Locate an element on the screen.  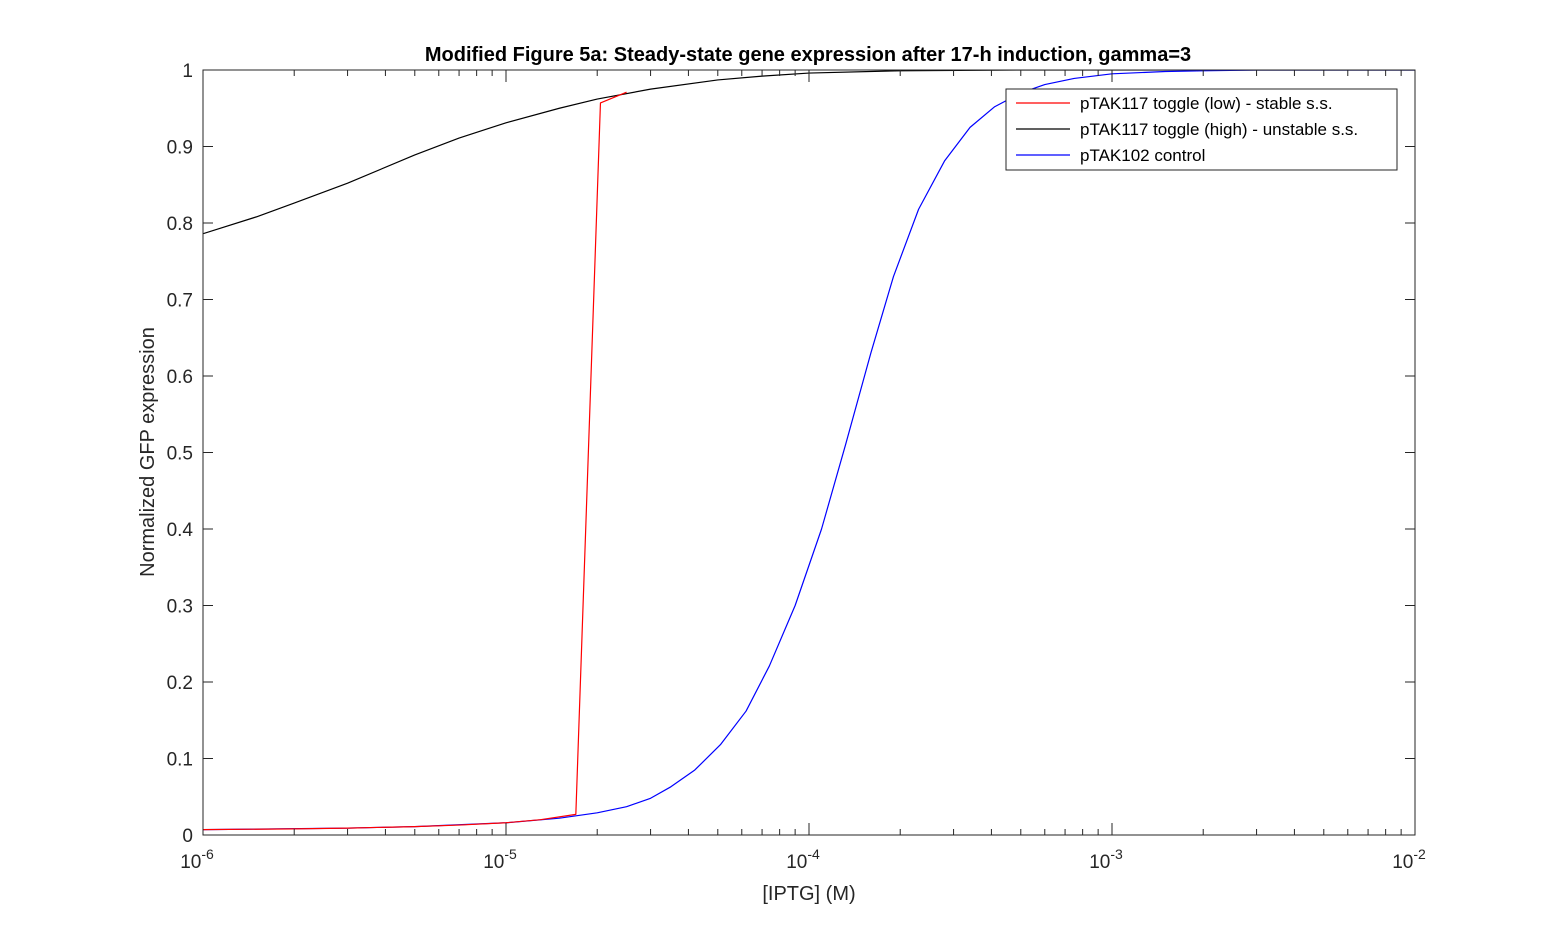
y-tick-label: 0.9 is located at coordinates (180, 148).